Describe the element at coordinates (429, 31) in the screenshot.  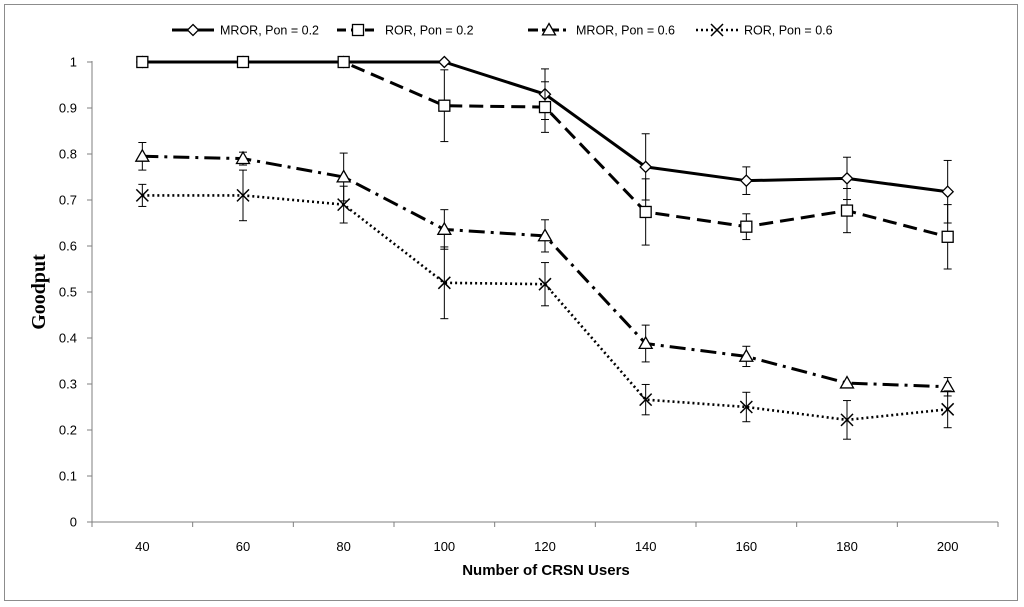
I see `legend-label: ROR, Pon = 0.2` at that location.